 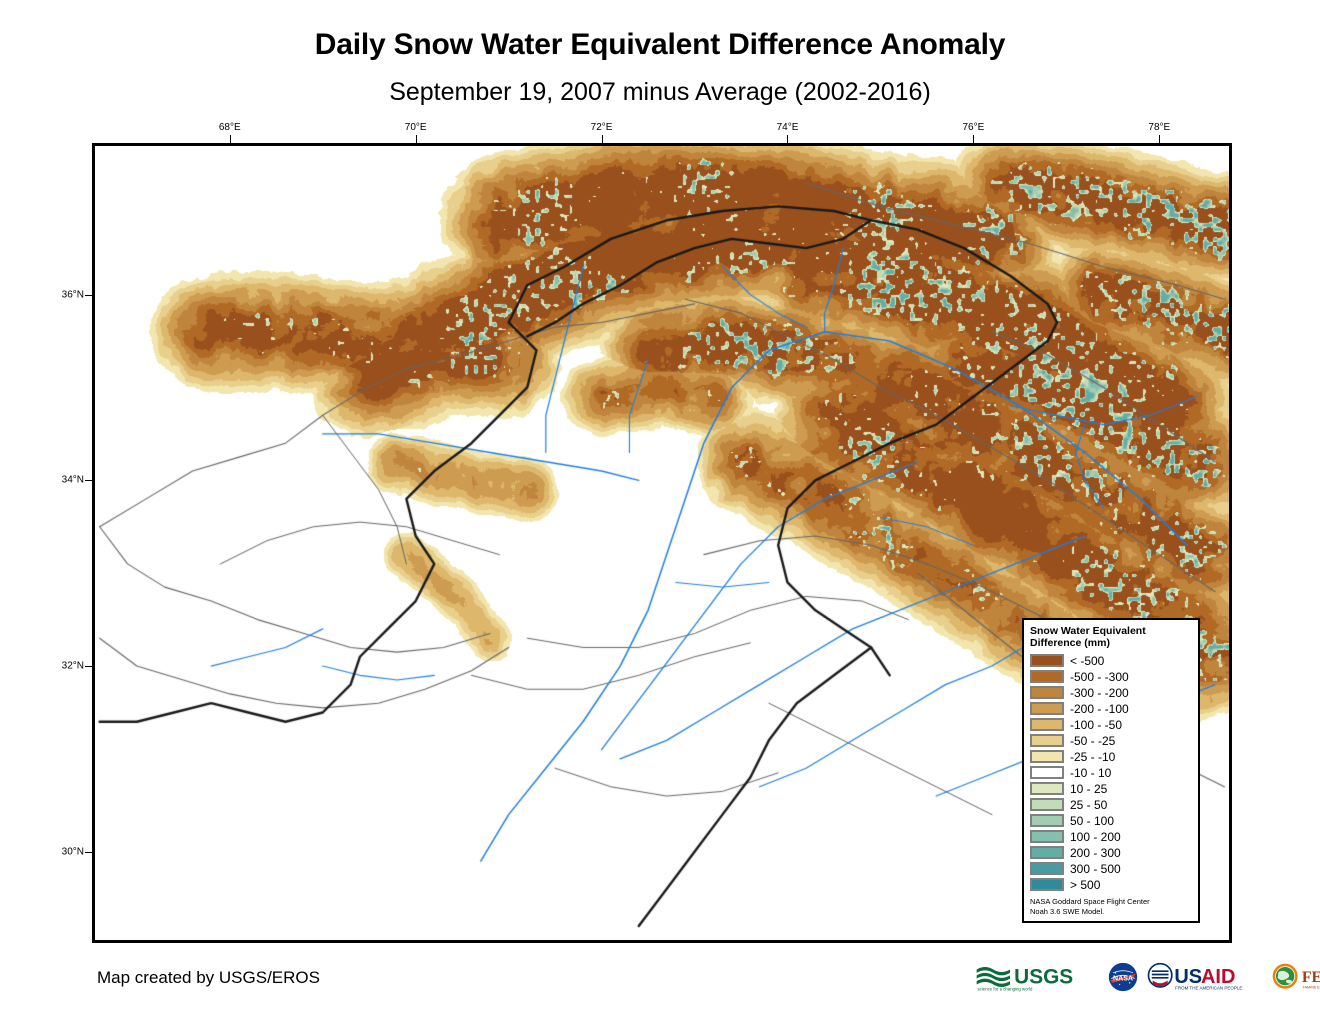 What do you see at coordinates (1111, 805) in the screenshot?
I see `legend-row: 25 - 50` at bounding box center [1111, 805].